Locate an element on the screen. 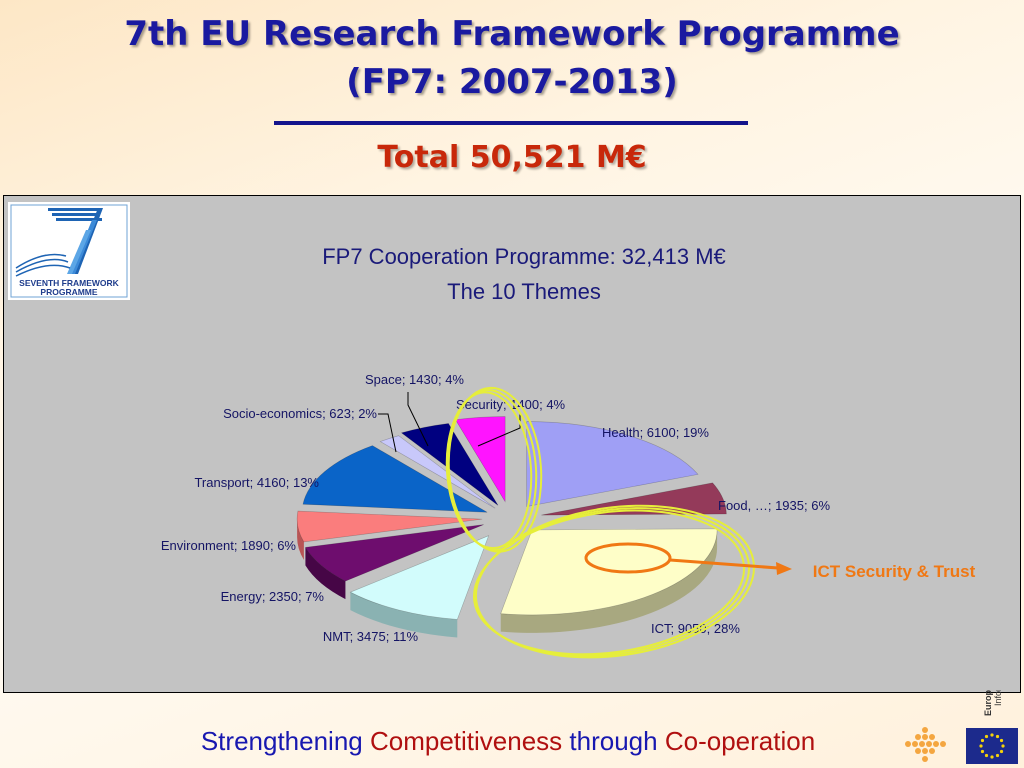 This screenshot has width=1024, height=768. slice-label: Security; 1400; 4% is located at coordinates (511, 404).